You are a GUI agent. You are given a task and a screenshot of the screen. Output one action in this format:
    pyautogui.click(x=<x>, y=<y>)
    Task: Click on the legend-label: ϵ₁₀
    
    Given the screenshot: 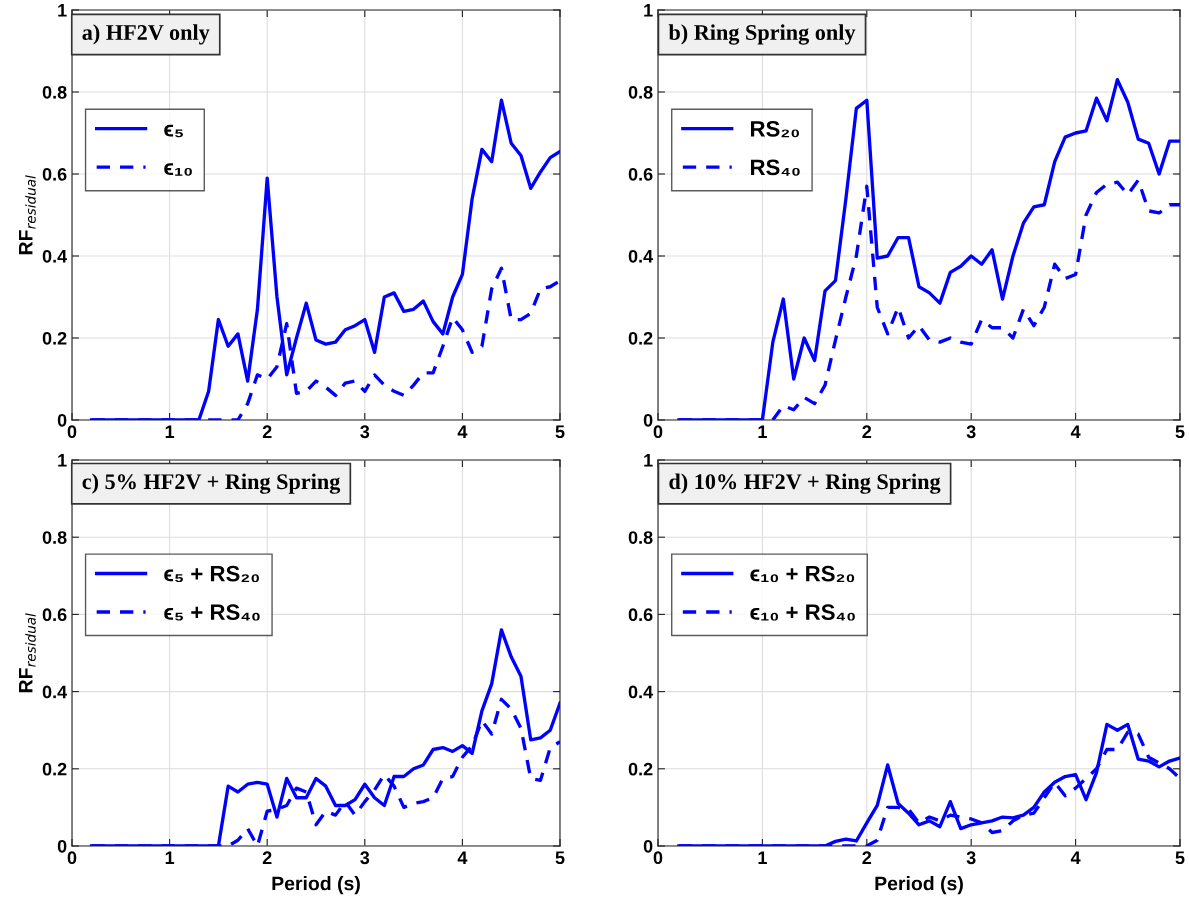 What is the action you would take?
    pyautogui.click(x=178, y=169)
    